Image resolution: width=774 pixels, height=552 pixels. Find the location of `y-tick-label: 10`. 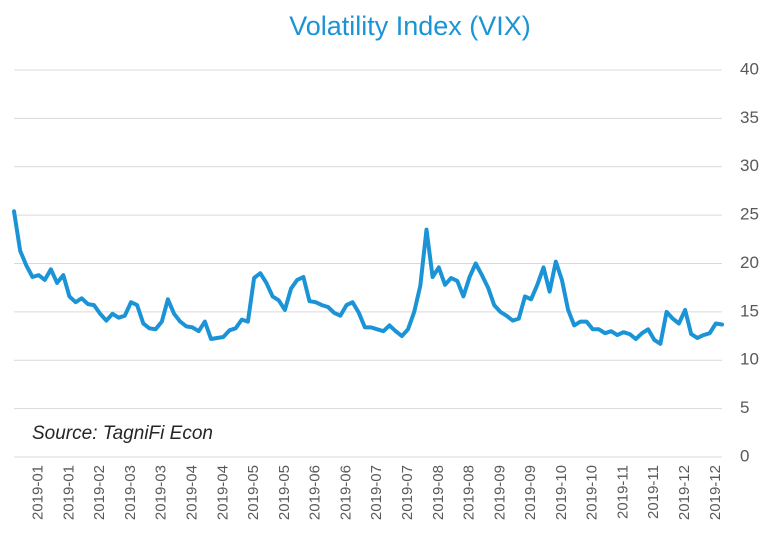

y-tick-label: 10 is located at coordinates (749, 359).